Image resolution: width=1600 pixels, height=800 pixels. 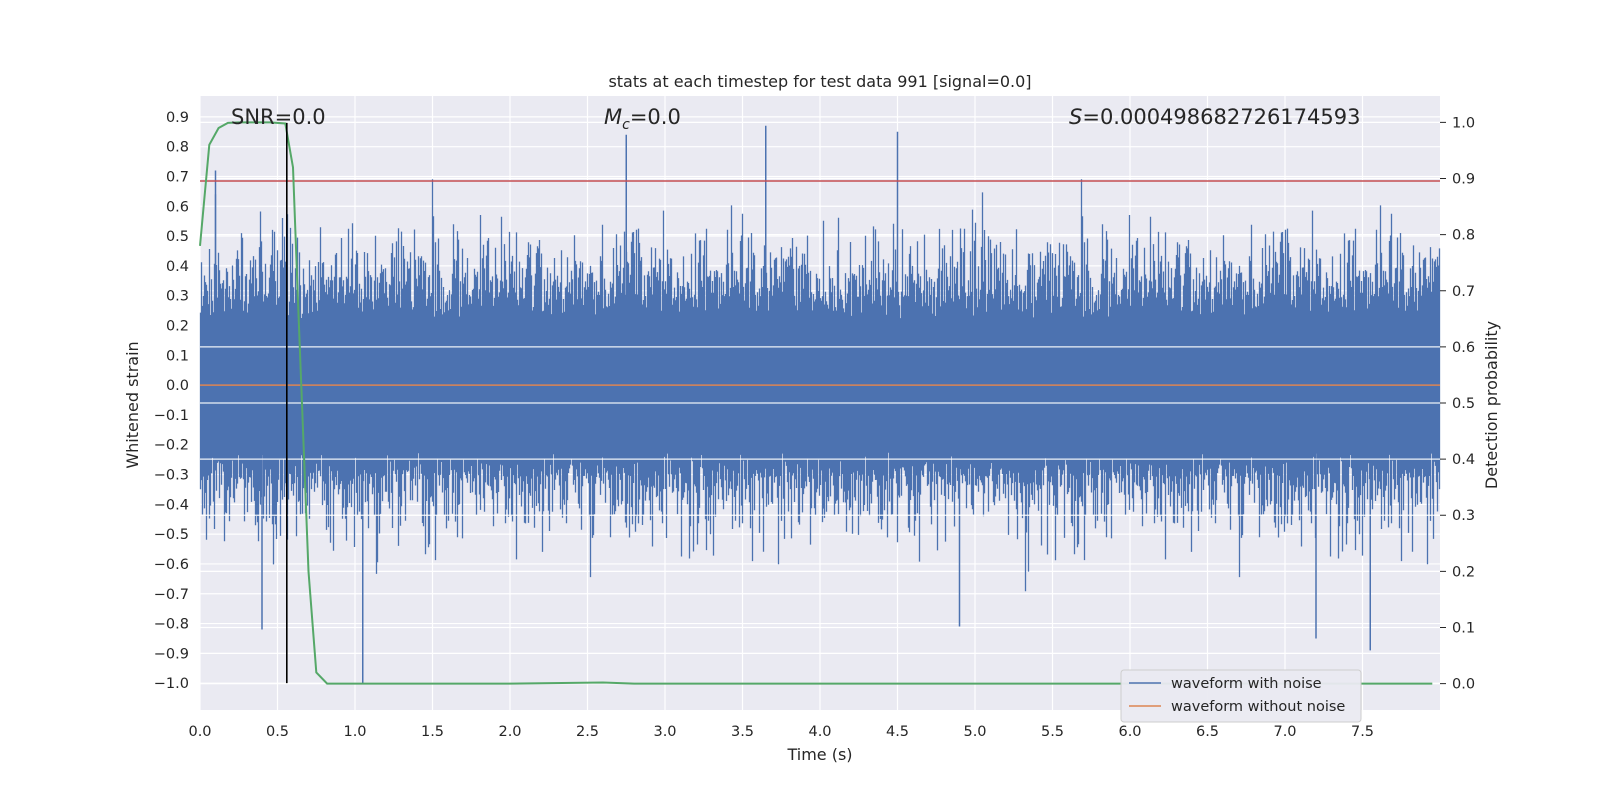 I want to click on x-tick-label: 3.0, so click(x=664, y=732).